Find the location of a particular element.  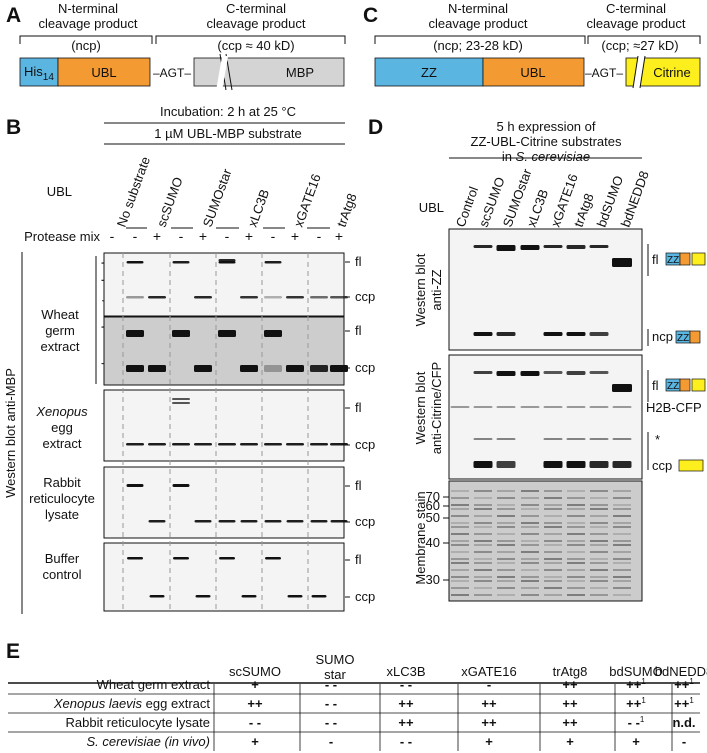

d-marker-label-4: 30 is located at coordinates (433, 579).